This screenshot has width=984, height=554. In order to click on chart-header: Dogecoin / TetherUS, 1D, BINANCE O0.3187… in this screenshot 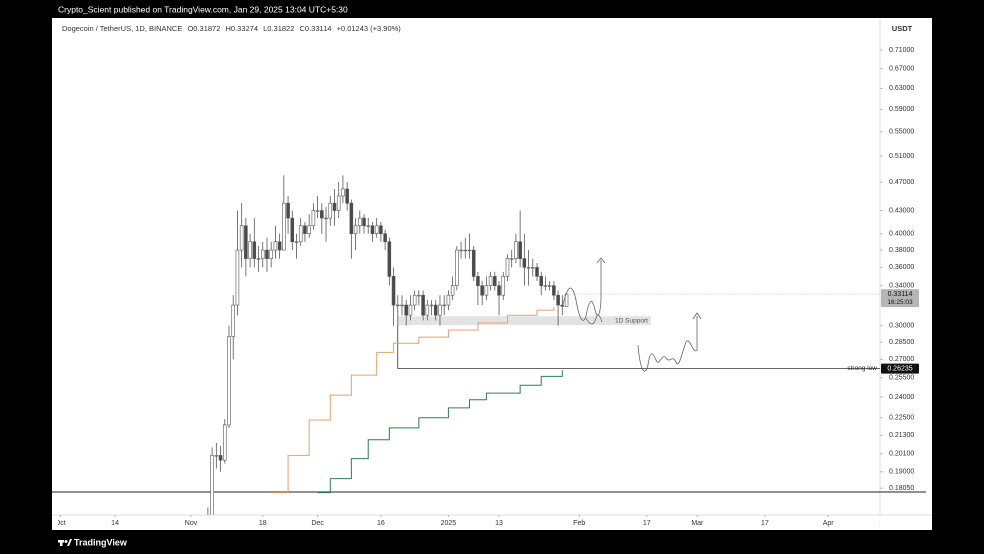, I will do `click(231, 28)`.